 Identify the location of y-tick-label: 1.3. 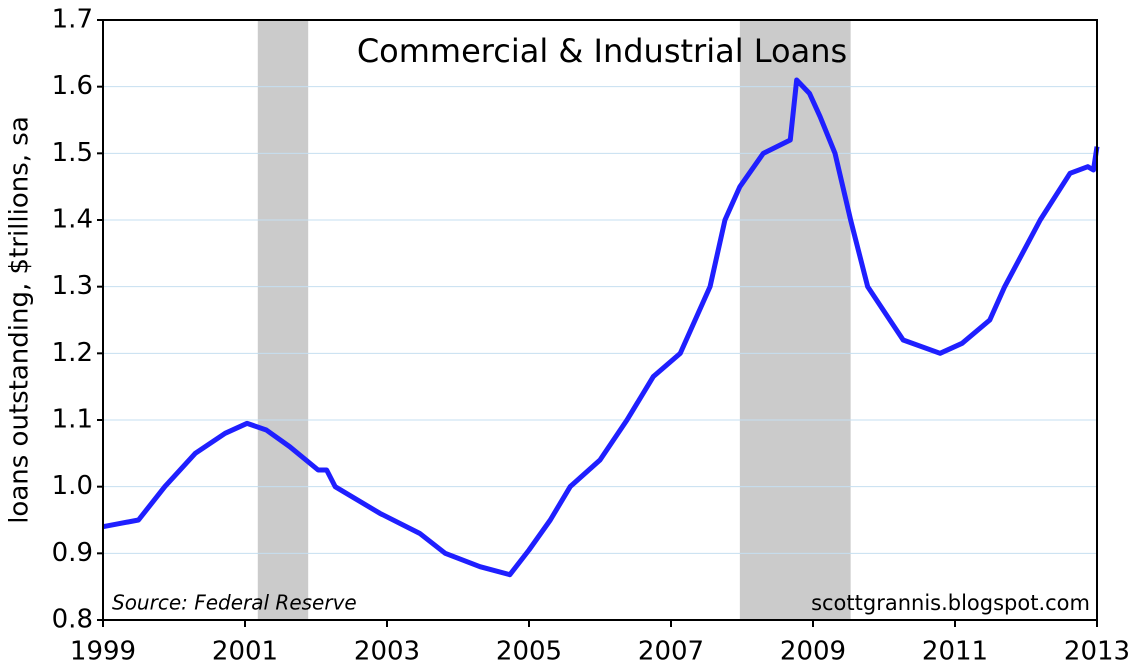
(72, 286).